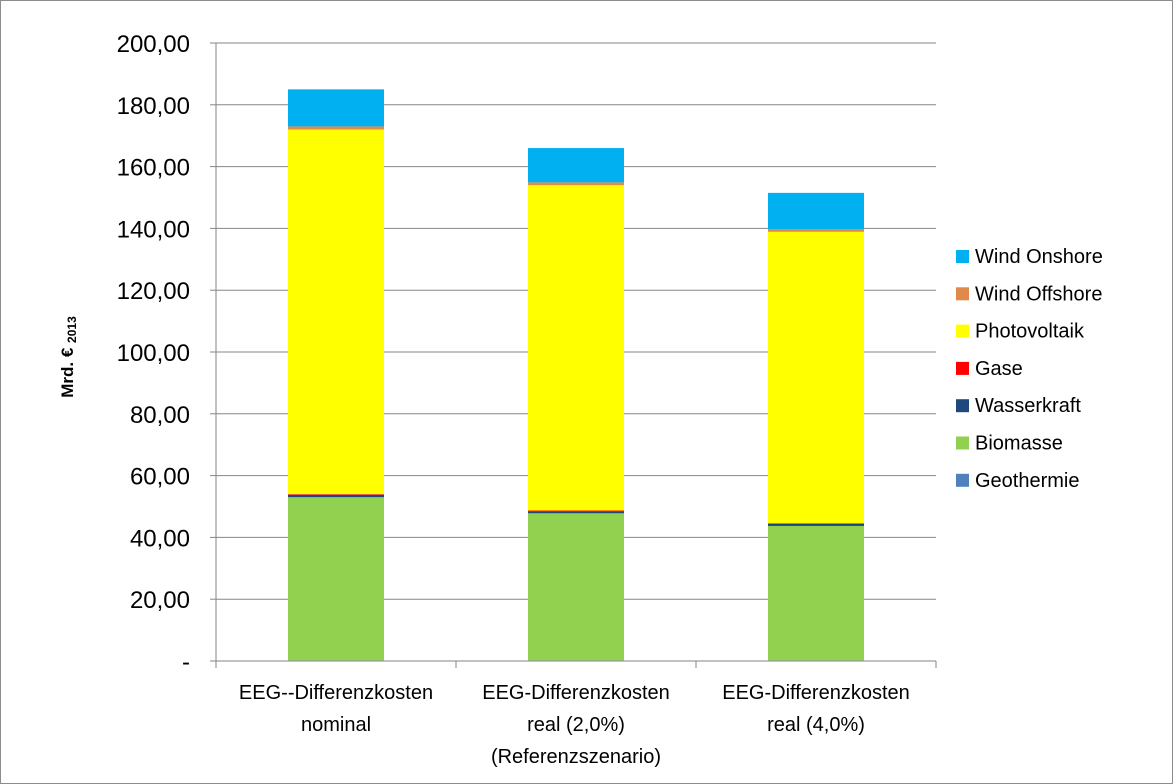 The width and height of the screenshot is (1173, 784). Describe the element at coordinates (67, 372) in the screenshot. I see `y-axis-label-main: Mrd. €` at that location.